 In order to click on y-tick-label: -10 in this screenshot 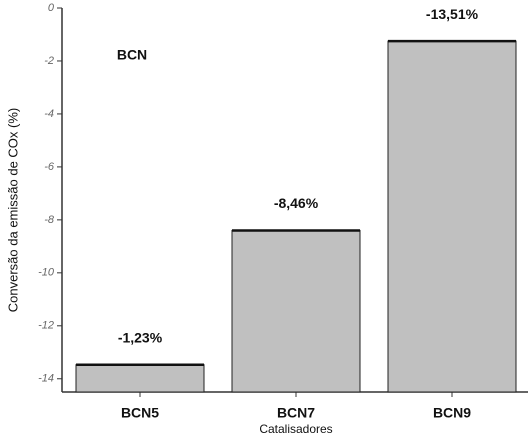, I will do `click(46, 273)`.